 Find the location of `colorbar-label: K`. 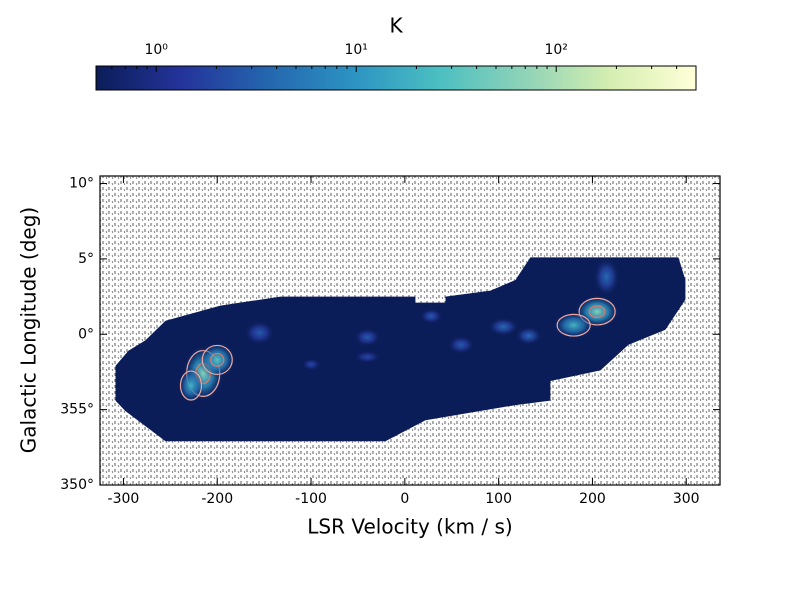

colorbar-label: K is located at coordinates (396, 26).